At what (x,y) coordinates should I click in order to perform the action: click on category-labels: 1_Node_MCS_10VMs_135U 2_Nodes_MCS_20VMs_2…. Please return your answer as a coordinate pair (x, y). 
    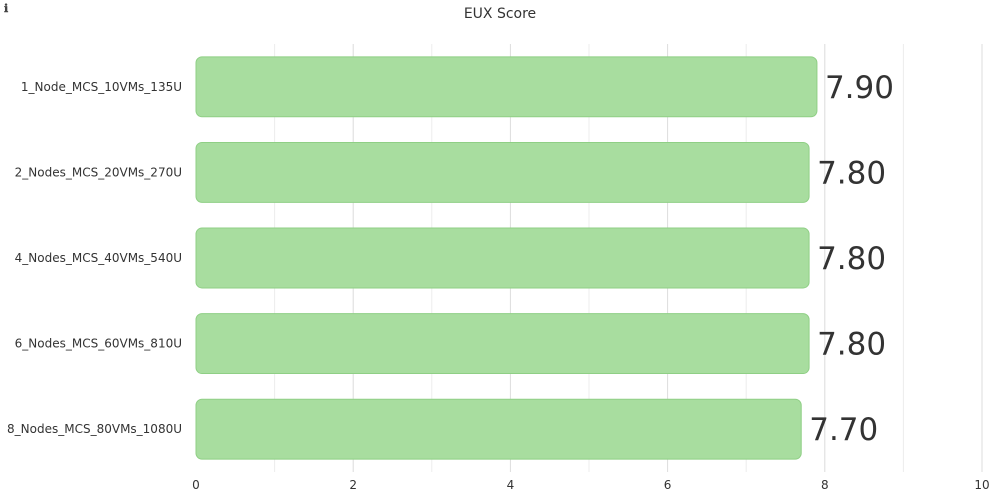
    Looking at the image, I should click on (94, 258).